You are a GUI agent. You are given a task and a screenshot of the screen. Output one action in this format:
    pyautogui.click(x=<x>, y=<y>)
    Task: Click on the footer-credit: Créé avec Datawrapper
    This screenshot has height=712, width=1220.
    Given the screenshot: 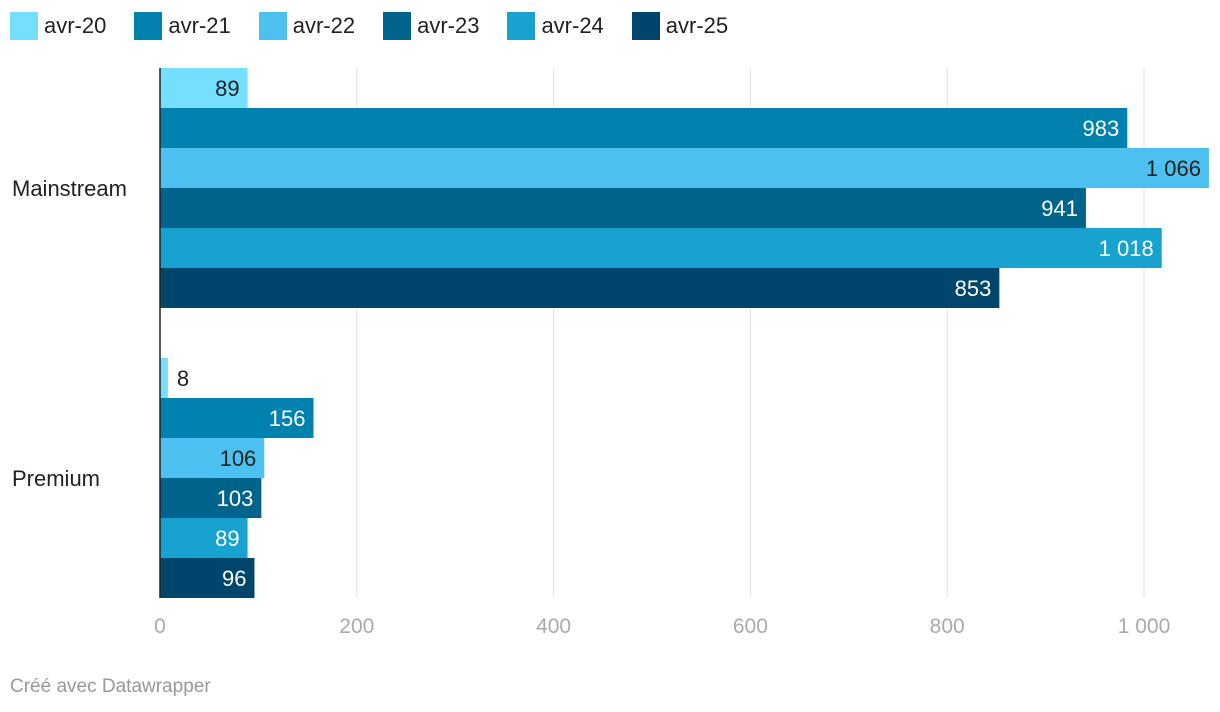 What is the action you would take?
    pyautogui.click(x=110, y=686)
    